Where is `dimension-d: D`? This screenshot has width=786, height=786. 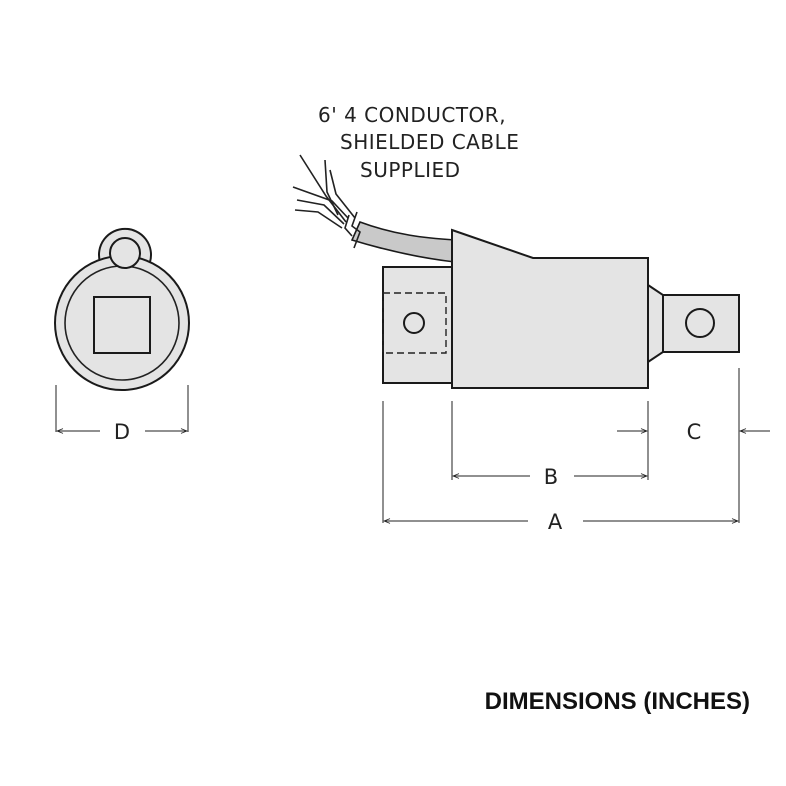
dimension-d: D is located at coordinates (122, 414).